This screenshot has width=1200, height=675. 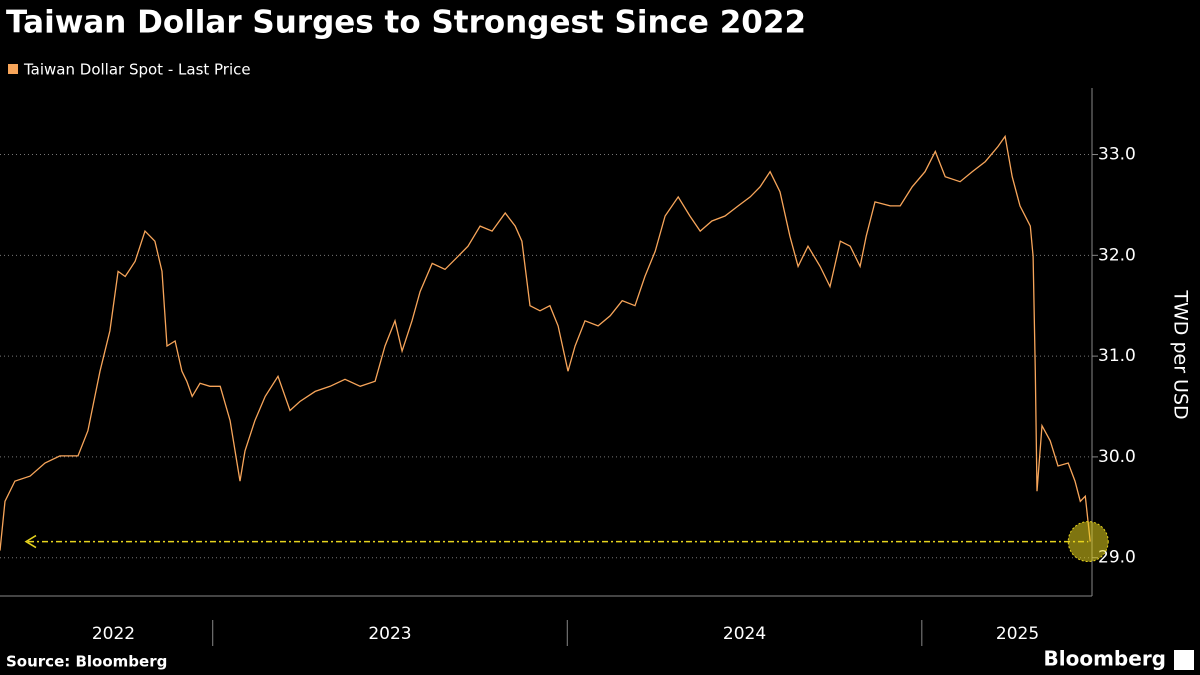 What do you see at coordinates (1105, 659) in the screenshot?
I see `brand: Bloomberg` at bounding box center [1105, 659].